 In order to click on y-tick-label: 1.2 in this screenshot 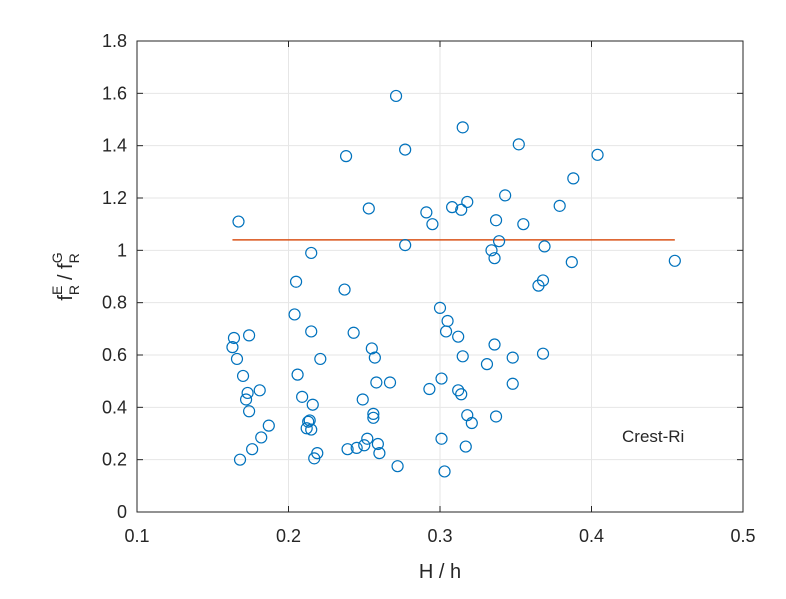, I will do `click(114, 198)`.